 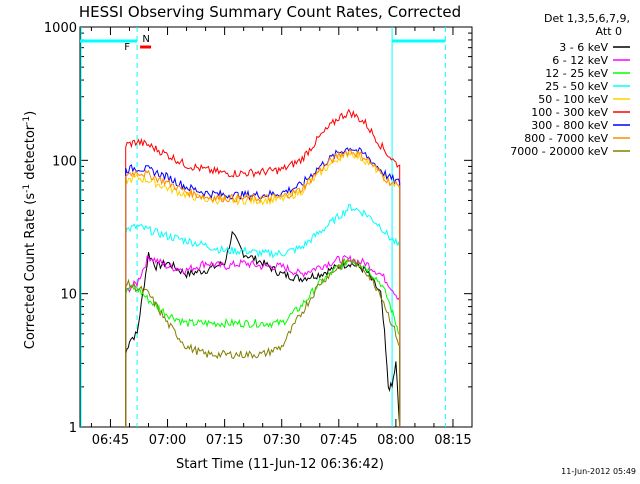 I want to click on y-tick-label: 100, so click(x=64, y=161).